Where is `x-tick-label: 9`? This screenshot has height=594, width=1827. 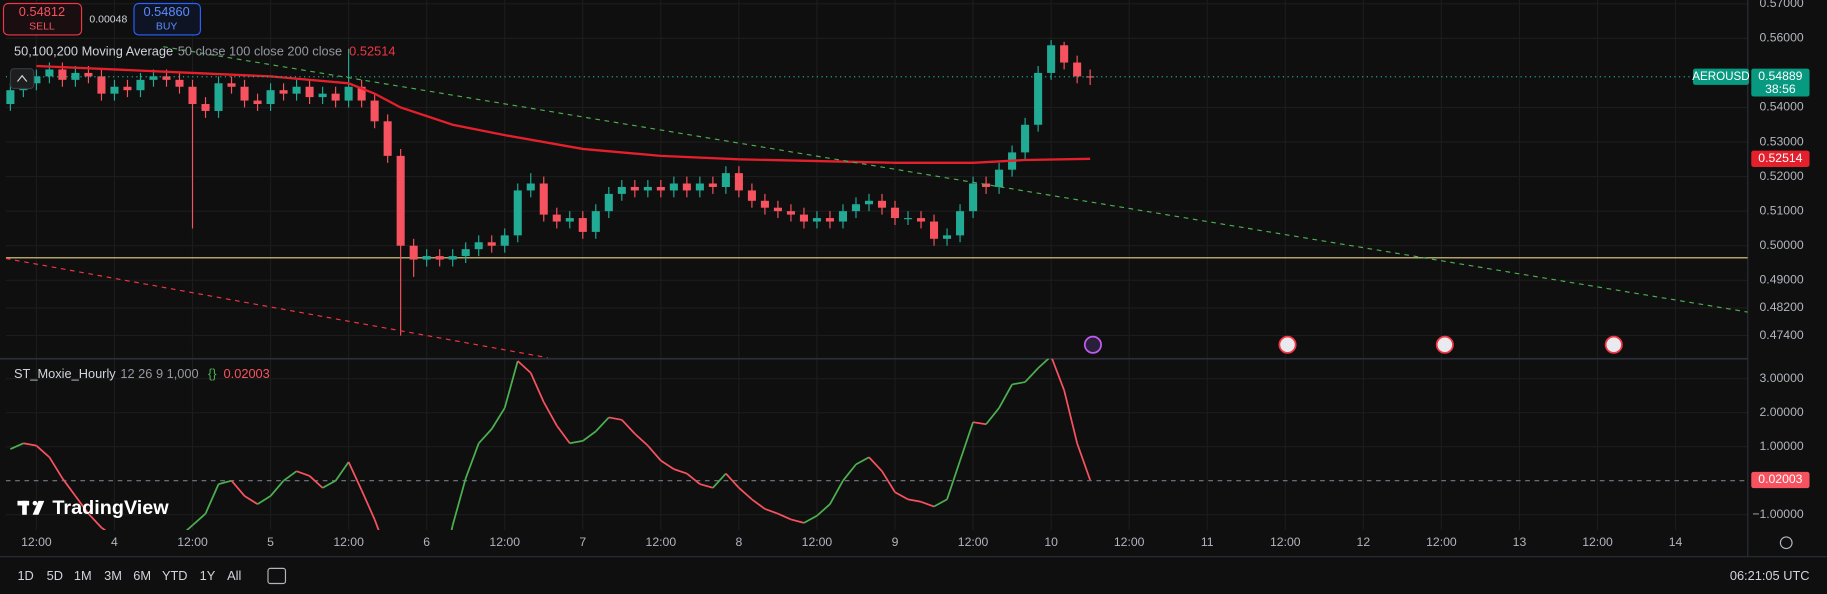 x-tick-label: 9 is located at coordinates (895, 542).